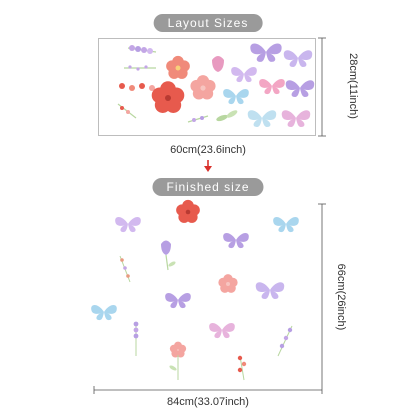  What do you see at coordinates (208, 166) in the screenshot?
I see `down-arrow-icon` at bounding box center [208, 166].